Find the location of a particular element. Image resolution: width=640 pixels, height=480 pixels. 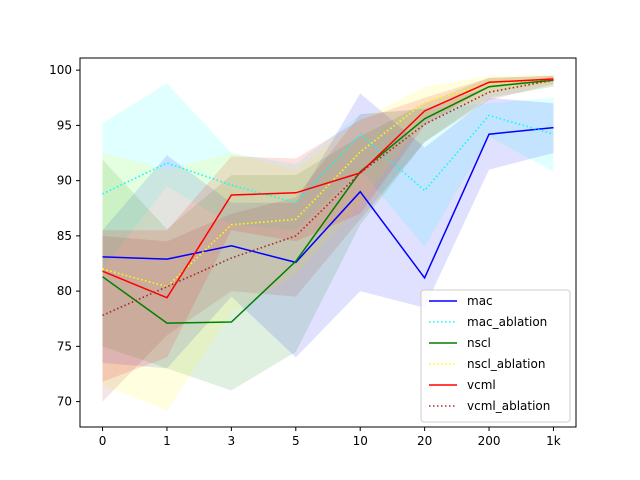

x-tick-label-3: 5 is located at coordinates (296, 441).